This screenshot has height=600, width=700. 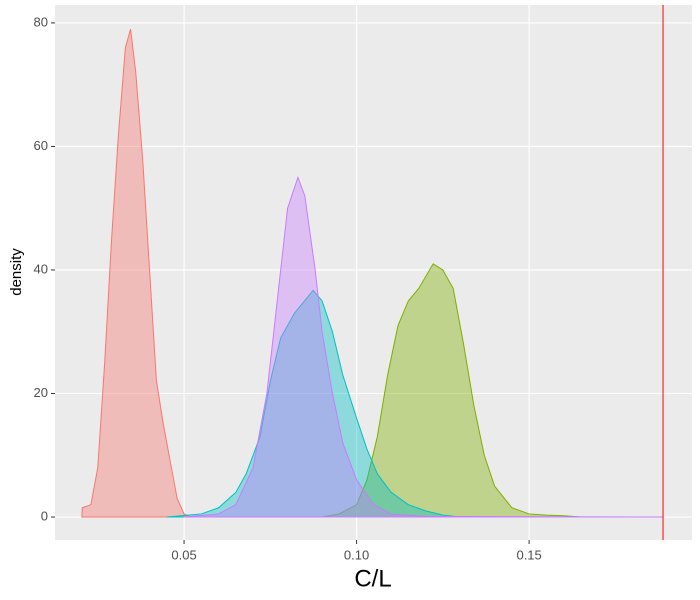 What do you see at coordinates (356, 554) in the screenshot?
I see `x-tick-label: 0.10` at bounding box center [356, 554].